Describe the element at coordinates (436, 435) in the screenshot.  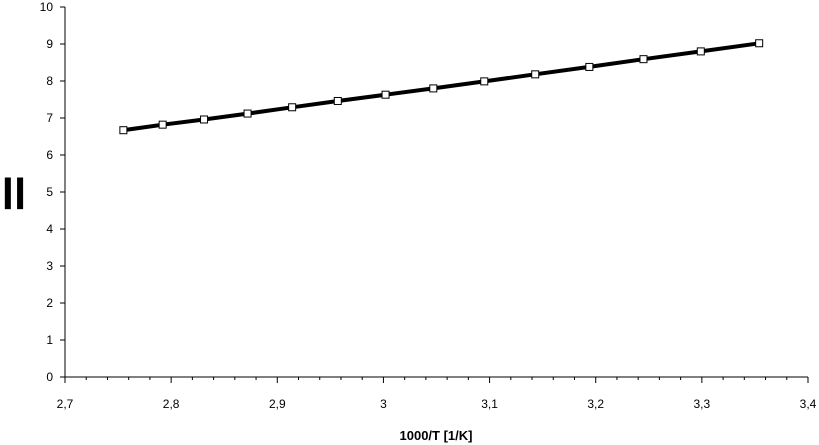
I see `x-axis-label: 1000/T [1/K]` at that location.